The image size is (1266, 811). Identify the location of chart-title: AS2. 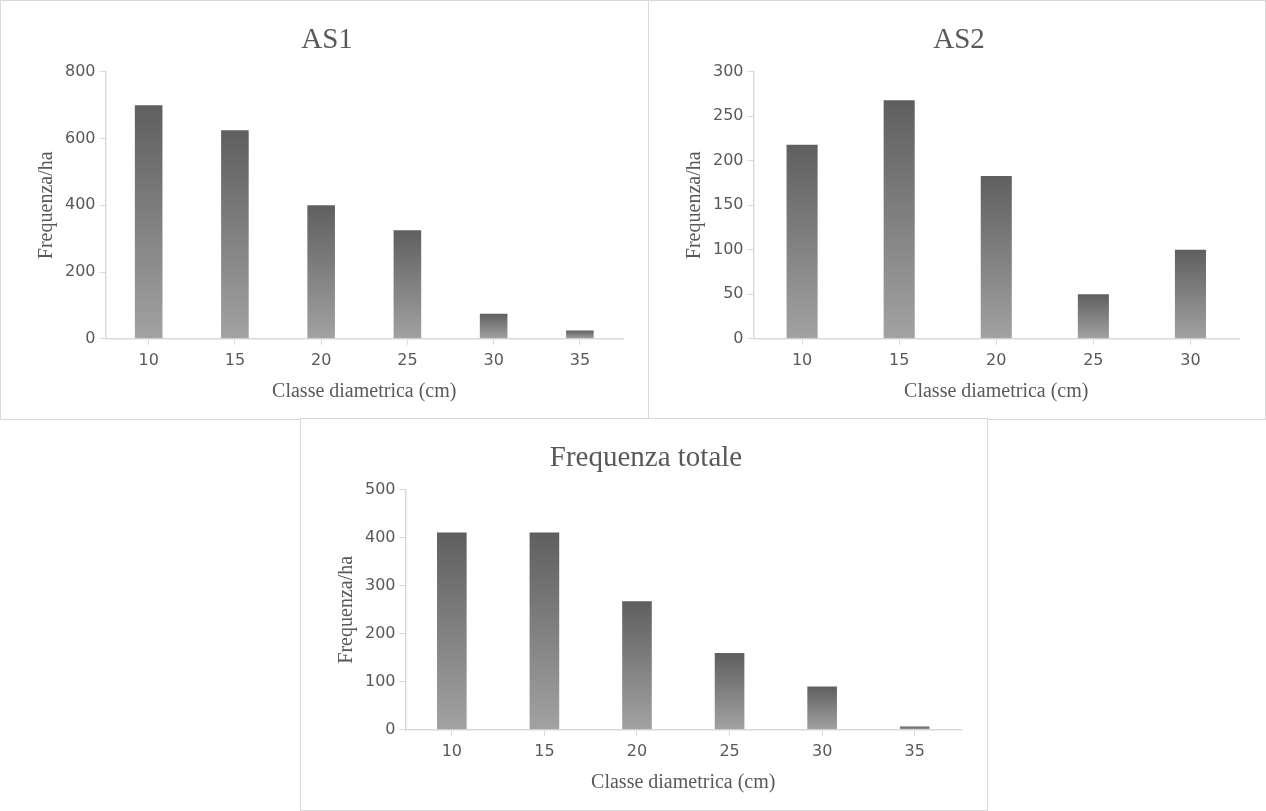
(959, 38).